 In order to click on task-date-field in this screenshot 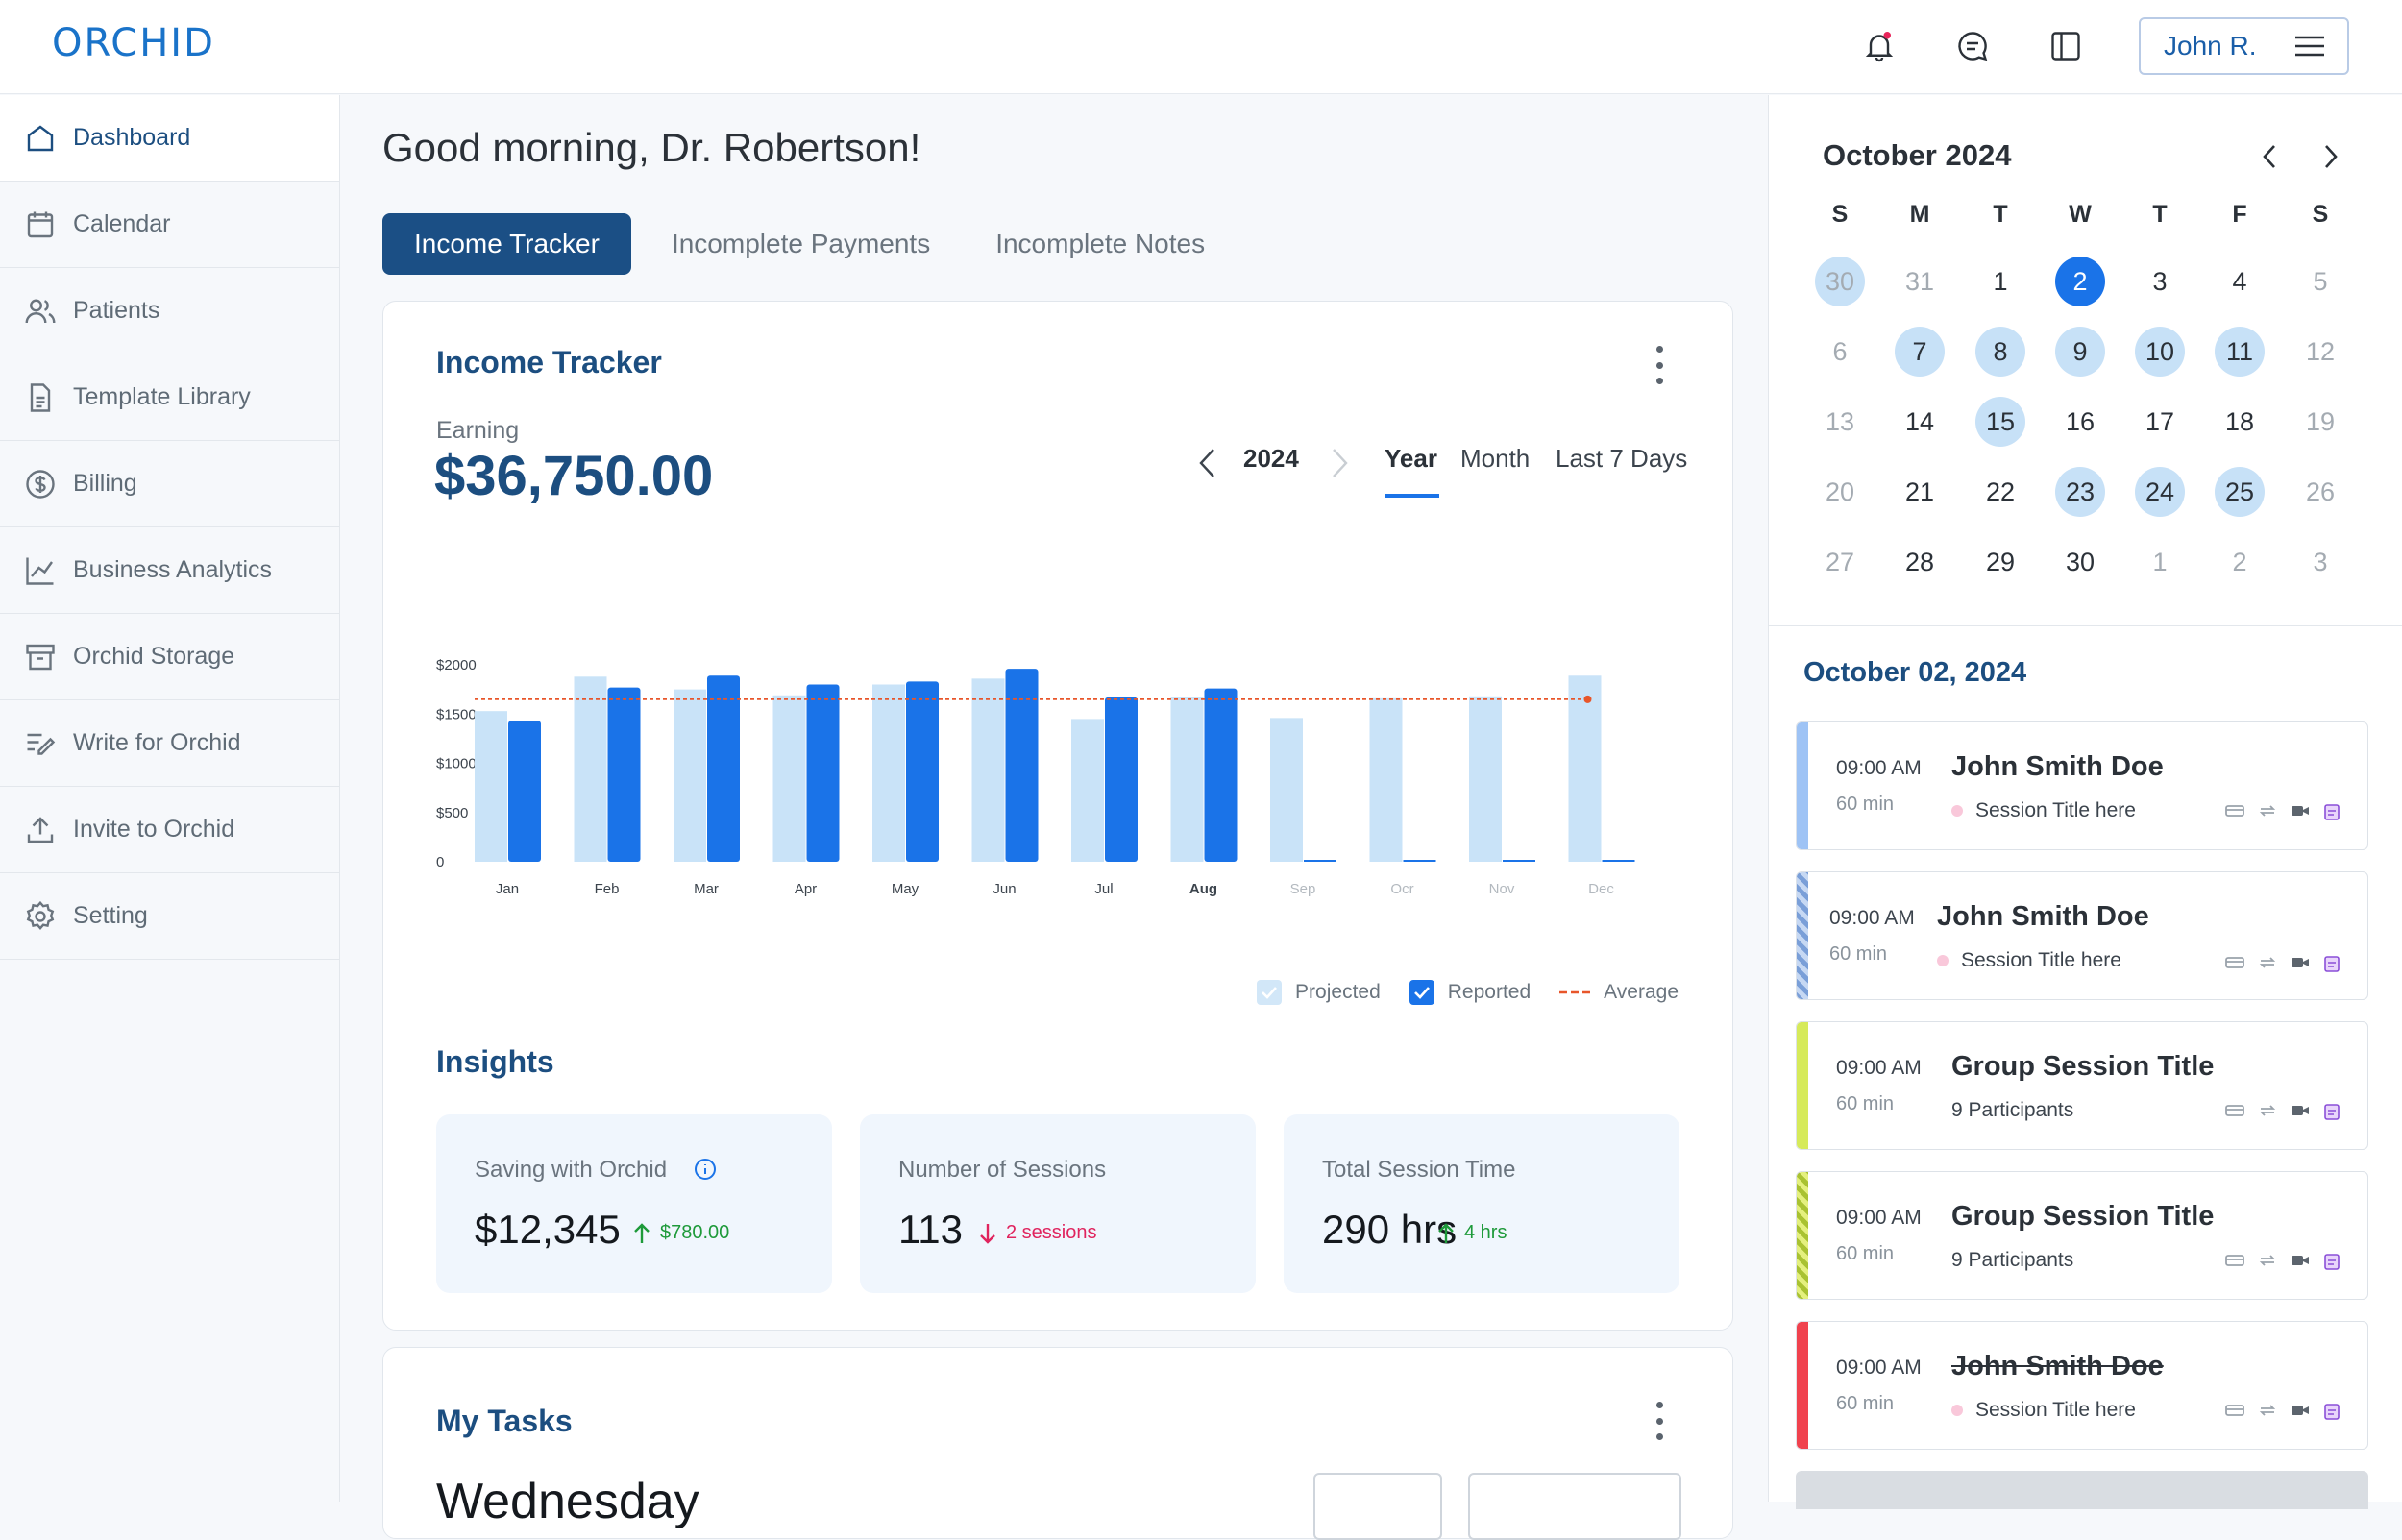, I will do `click(1574, 1507)`.